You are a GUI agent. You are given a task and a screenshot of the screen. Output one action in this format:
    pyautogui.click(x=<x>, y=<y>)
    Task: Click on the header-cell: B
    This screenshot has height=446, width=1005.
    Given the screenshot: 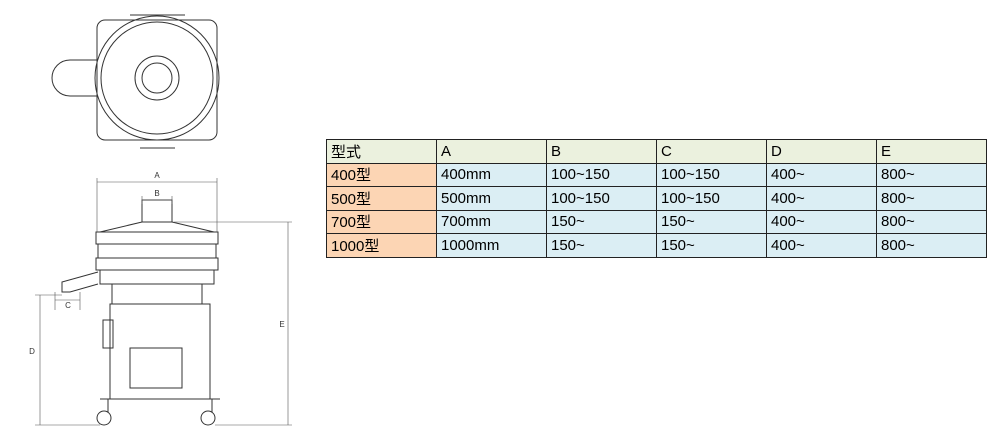 What is the action you would take?
    pyautogui.click(x=601, y=151)
    